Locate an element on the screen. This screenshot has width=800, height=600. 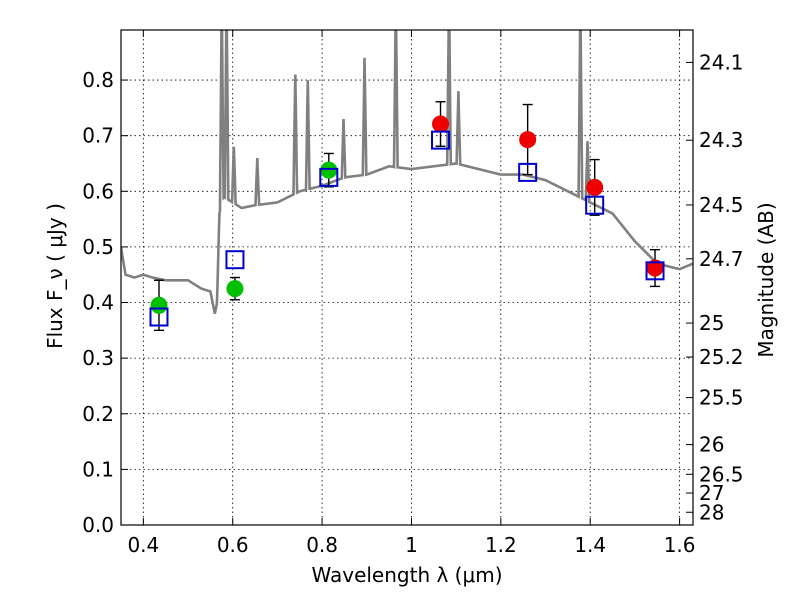
magnitude-tick-label: 26.5 is located at coordinates (721, 474).